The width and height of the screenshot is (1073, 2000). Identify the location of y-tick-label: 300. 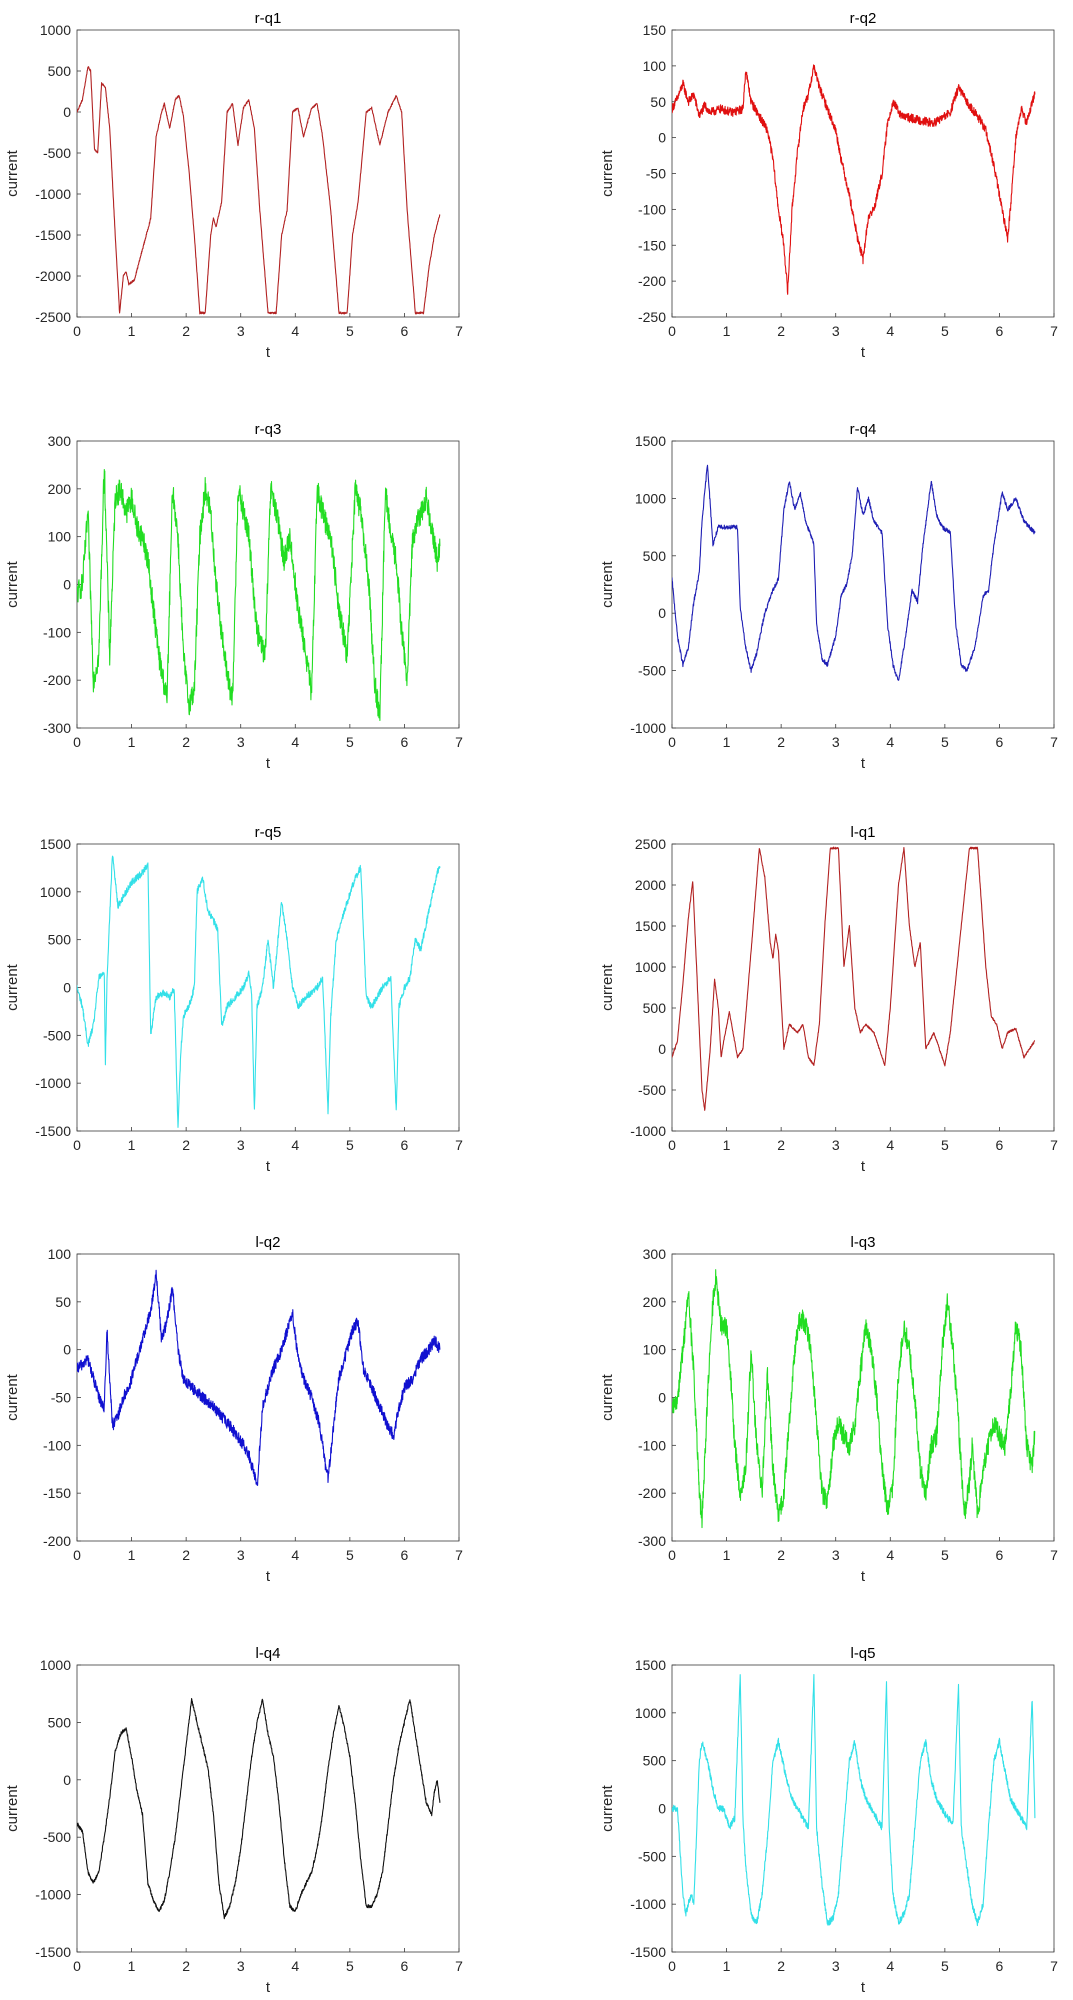
(60, 441).